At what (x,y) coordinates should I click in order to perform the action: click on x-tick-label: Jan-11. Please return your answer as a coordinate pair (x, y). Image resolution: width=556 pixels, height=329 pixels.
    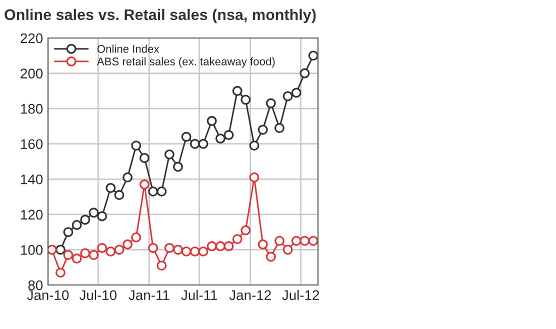
    Looking at the image, I should click on (149, 295).